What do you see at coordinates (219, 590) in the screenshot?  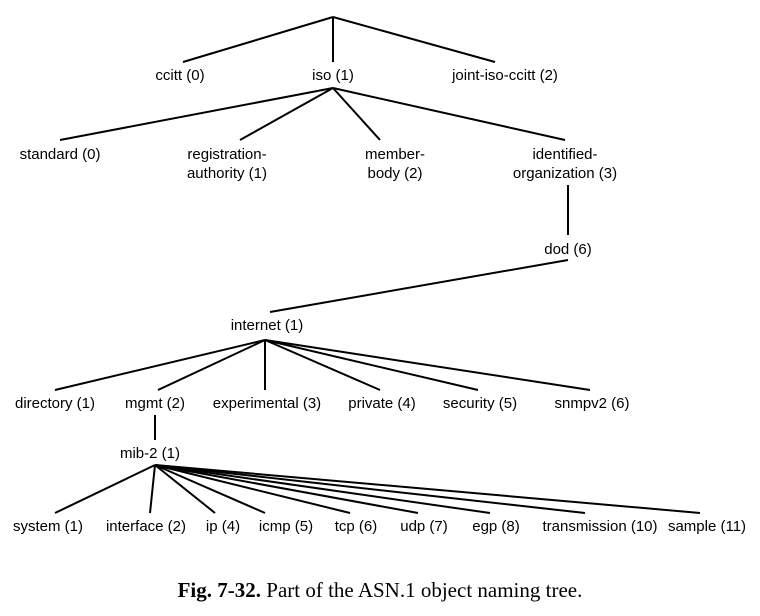 I see `figure-label: Fig. 7-32.` at bounding box center [219, 590].